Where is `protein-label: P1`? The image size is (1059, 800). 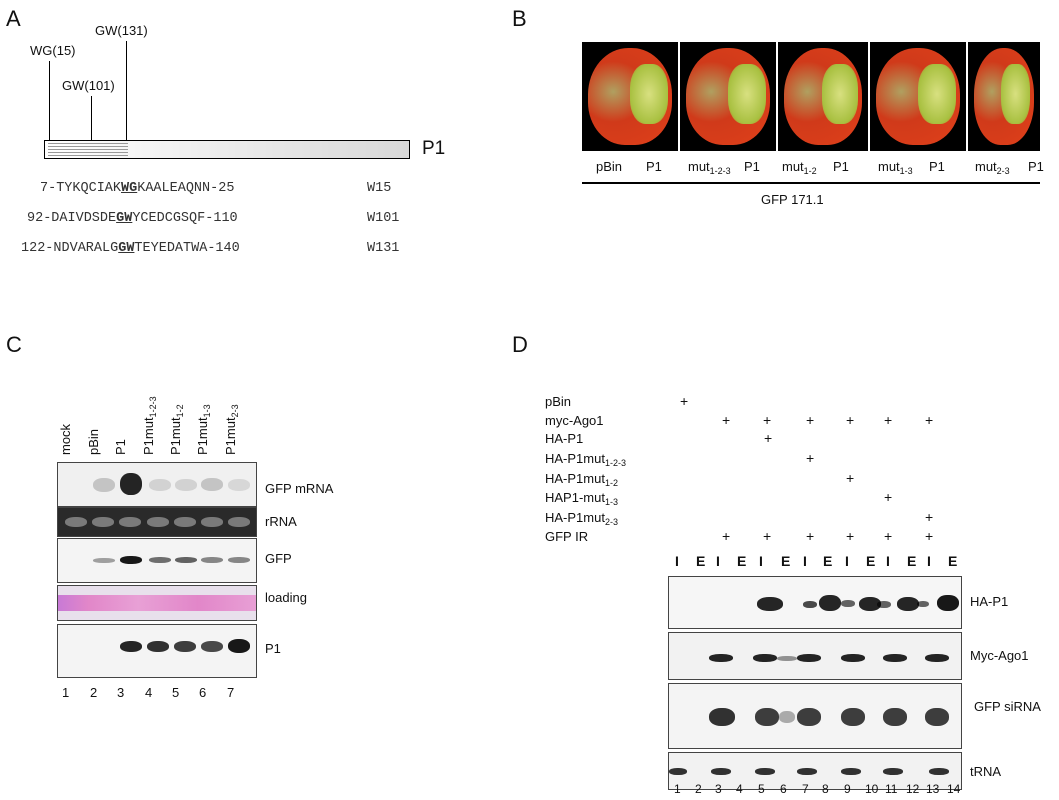
protein-label: P1 is located at coordinates (434, 148).